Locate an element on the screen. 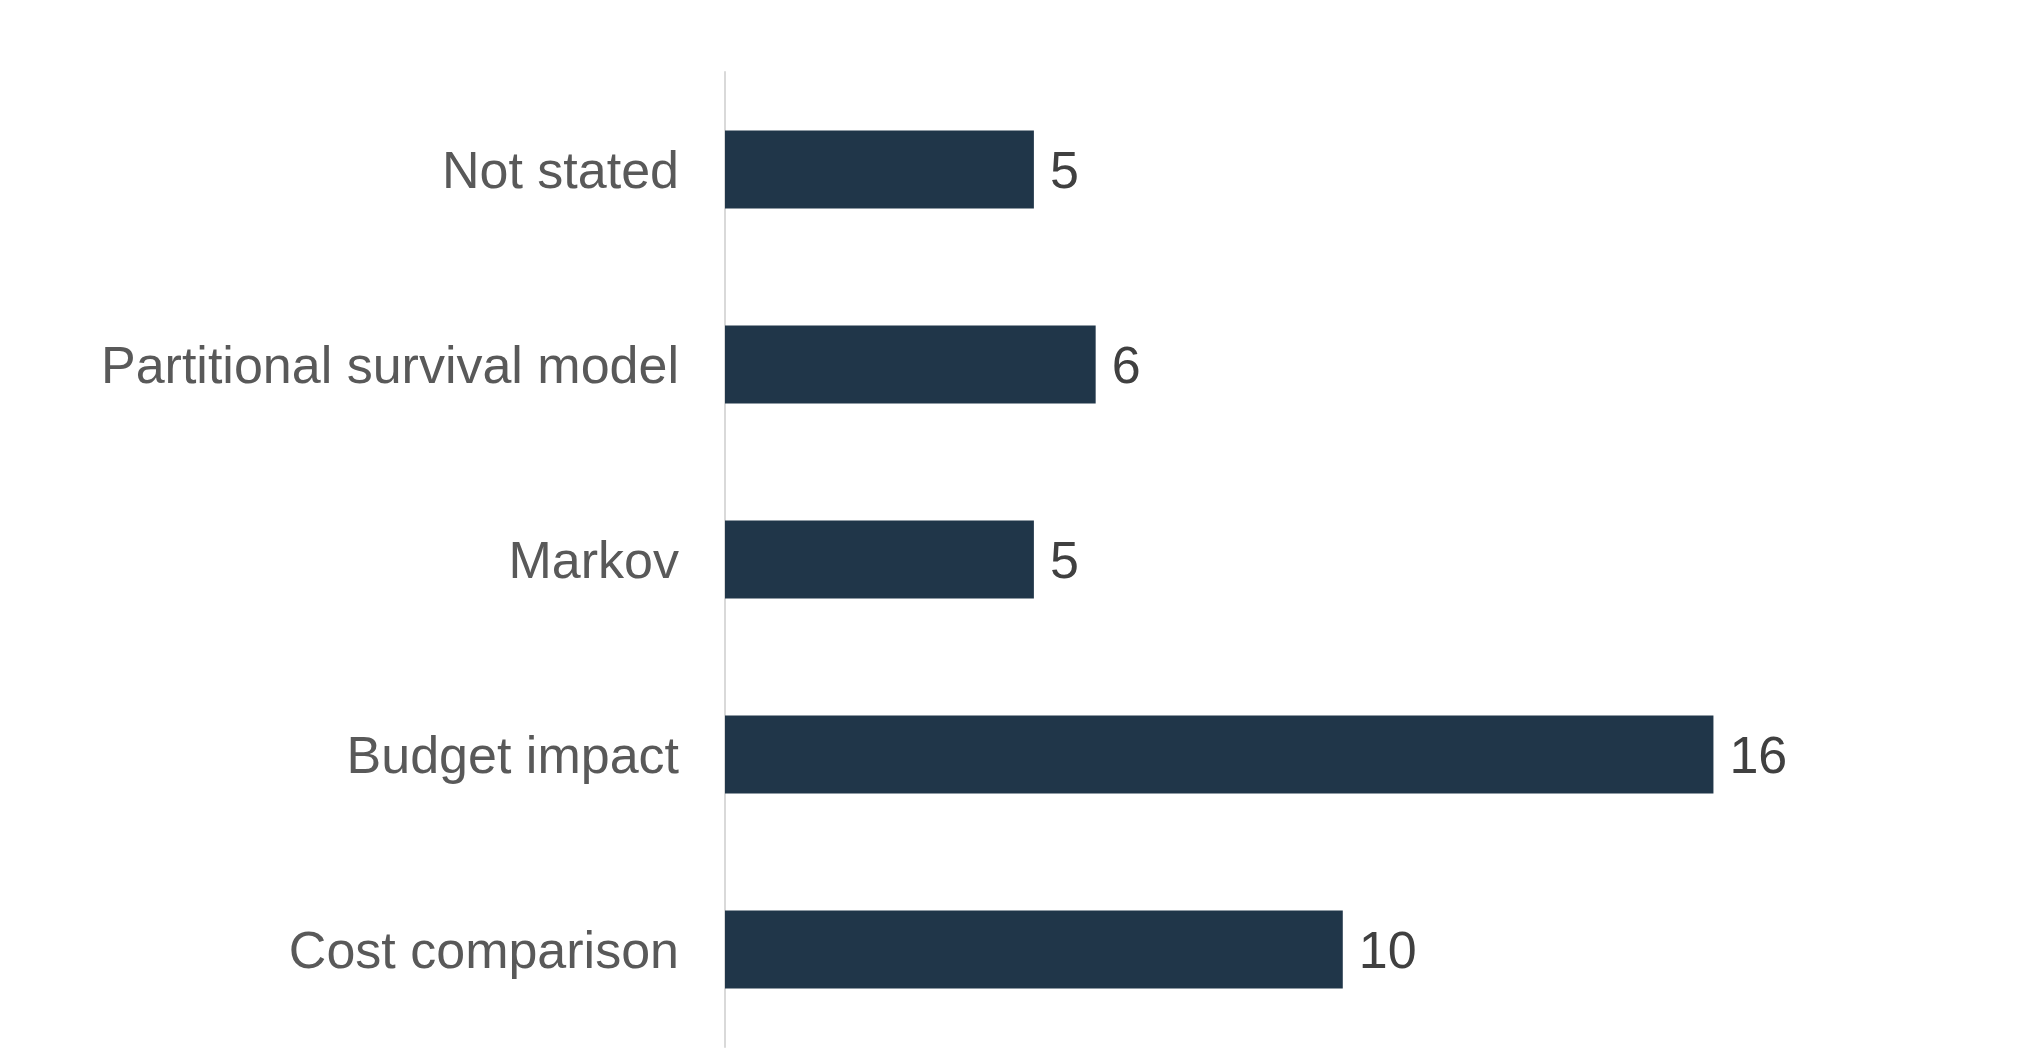  y-tick-label: Markov is located at coordinates (593, 559).